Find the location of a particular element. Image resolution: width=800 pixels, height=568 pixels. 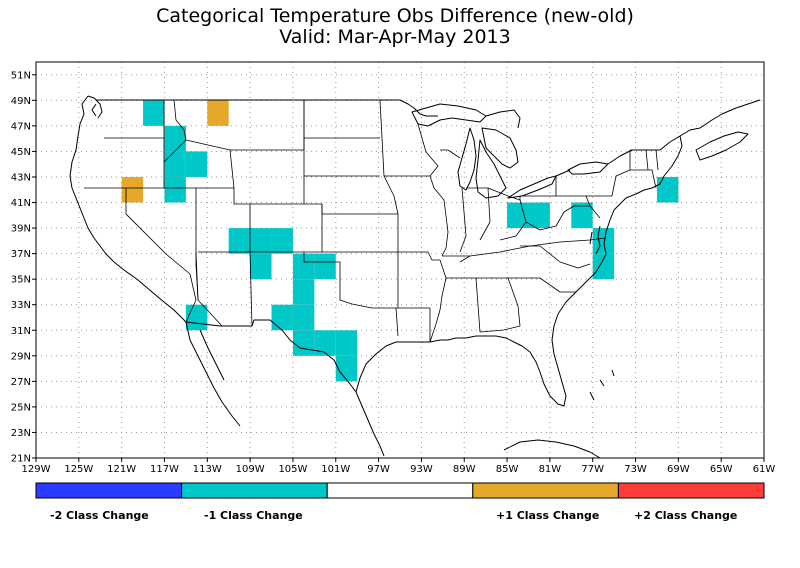

florida-keys is located at coordinates (602, 385).